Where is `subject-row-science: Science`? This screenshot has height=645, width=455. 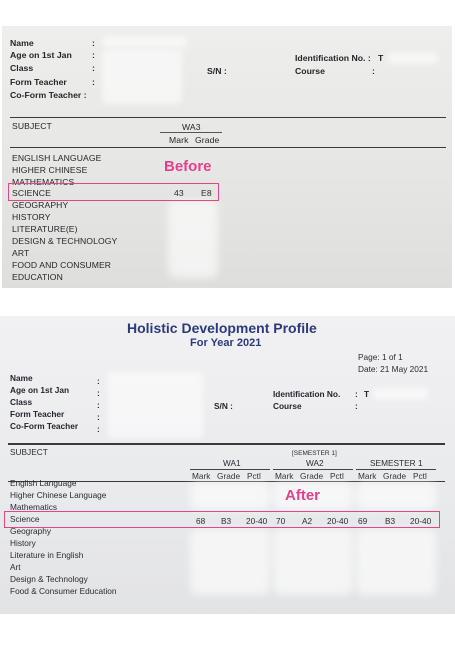
subject-row-science: Science is located at coordinates (25, 519).